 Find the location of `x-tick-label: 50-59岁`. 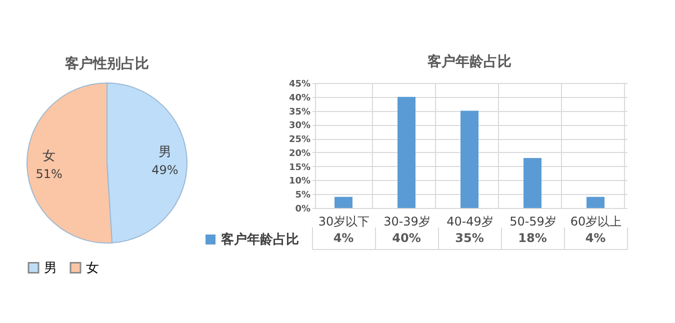

x-tick-label: 50-59岁 is located at coordinates (533, 221).